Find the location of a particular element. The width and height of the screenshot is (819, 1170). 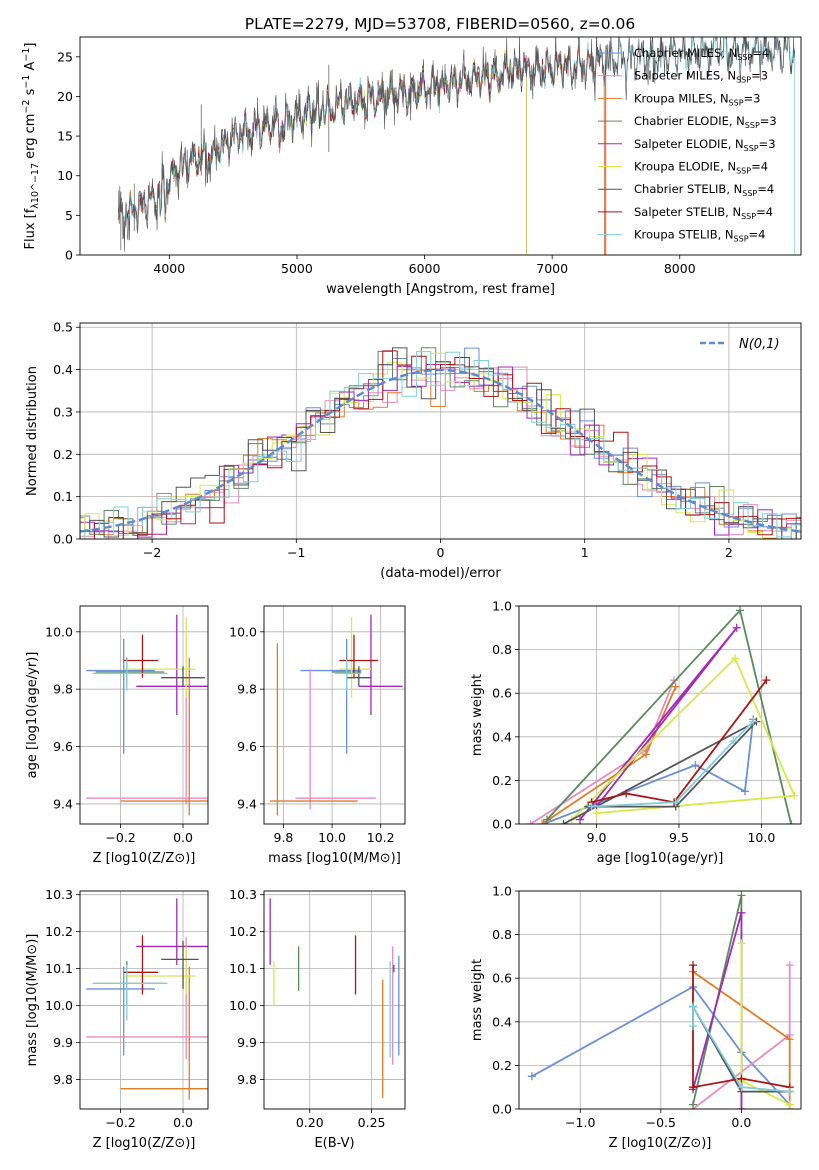

legend-label: Salpeter STELIB, NSSP=4 is located at coordinates (703, 213).